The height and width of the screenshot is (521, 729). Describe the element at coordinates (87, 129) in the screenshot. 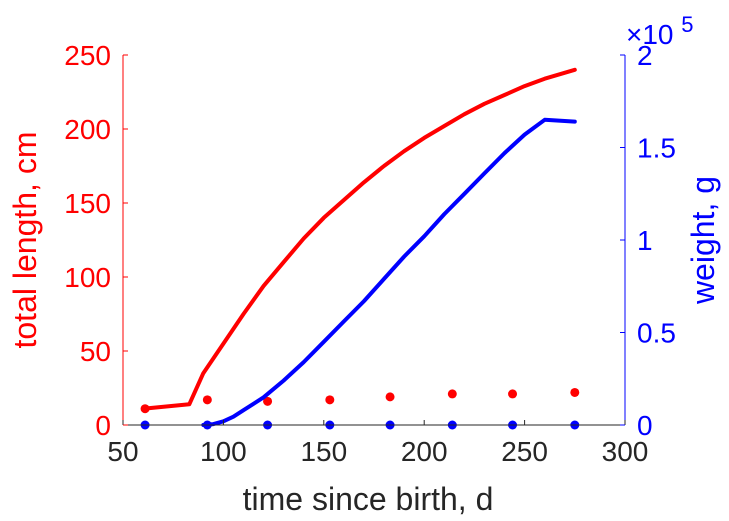

I see `y-left-tick-label: 200` at that location.